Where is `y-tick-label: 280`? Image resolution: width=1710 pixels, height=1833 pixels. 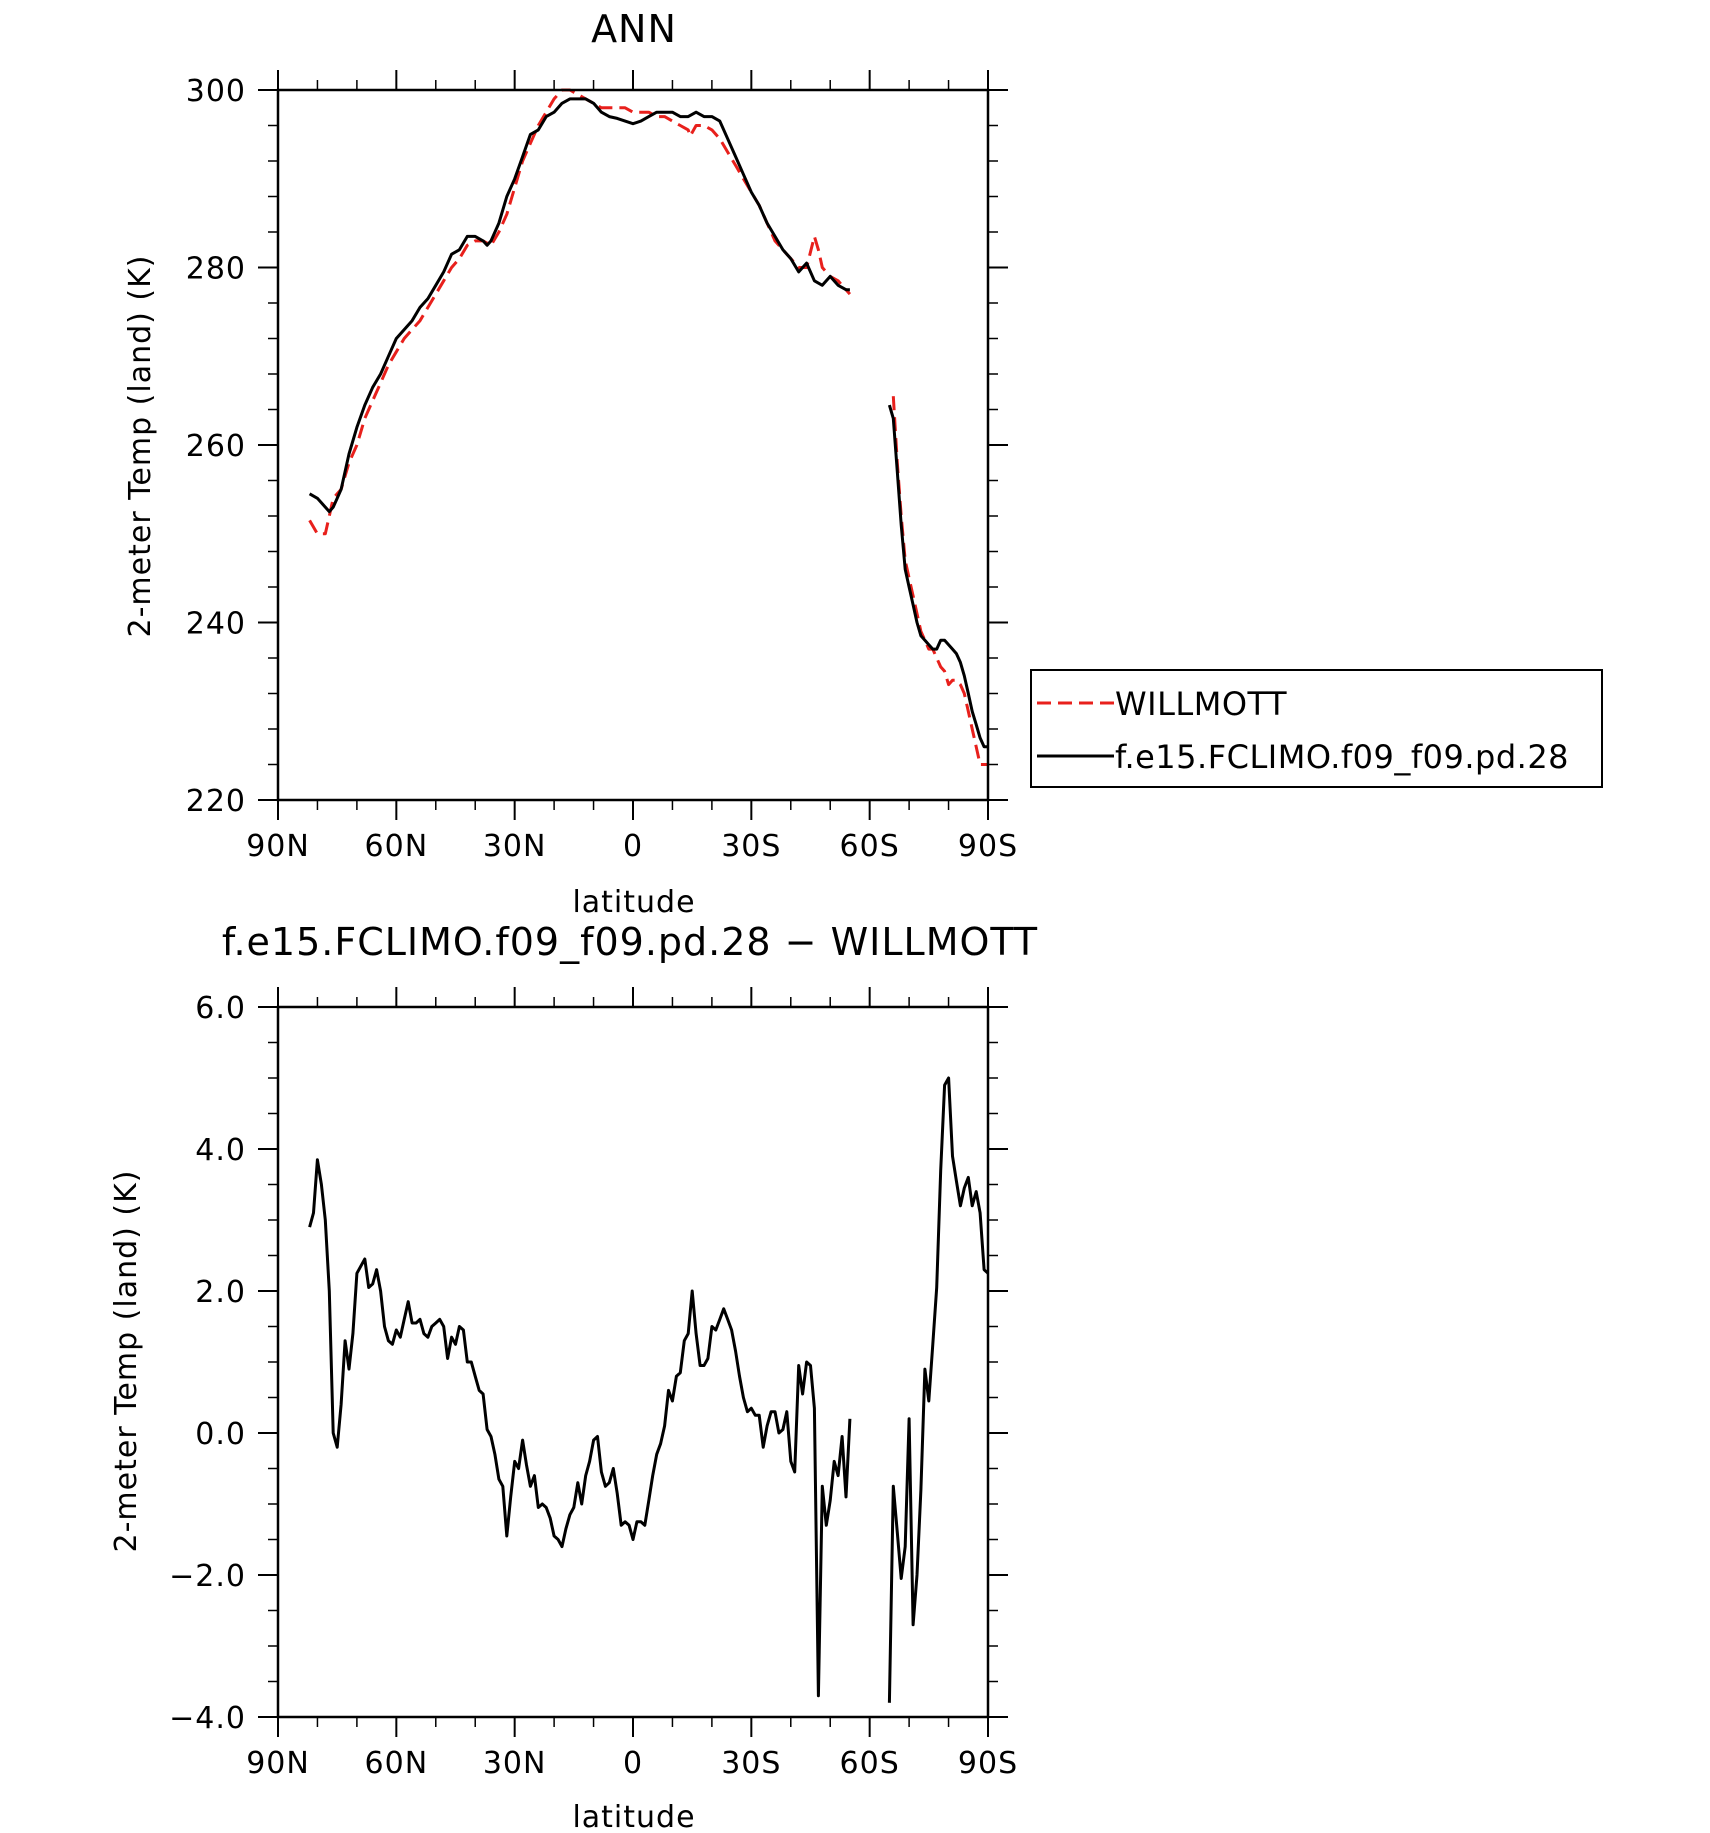 y-tick-label: 280 is located at coordinates (216, 269).